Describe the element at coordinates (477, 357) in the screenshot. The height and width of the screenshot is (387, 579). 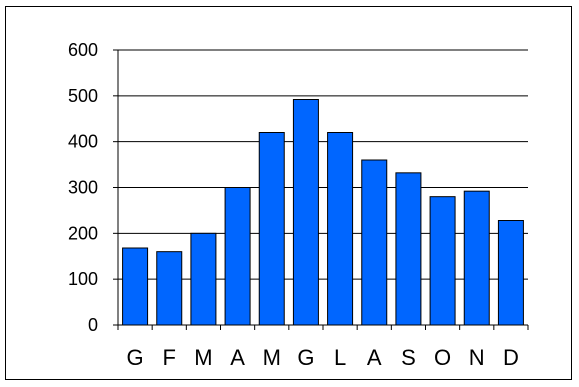
I see `x-category-label-10: N` at that location.